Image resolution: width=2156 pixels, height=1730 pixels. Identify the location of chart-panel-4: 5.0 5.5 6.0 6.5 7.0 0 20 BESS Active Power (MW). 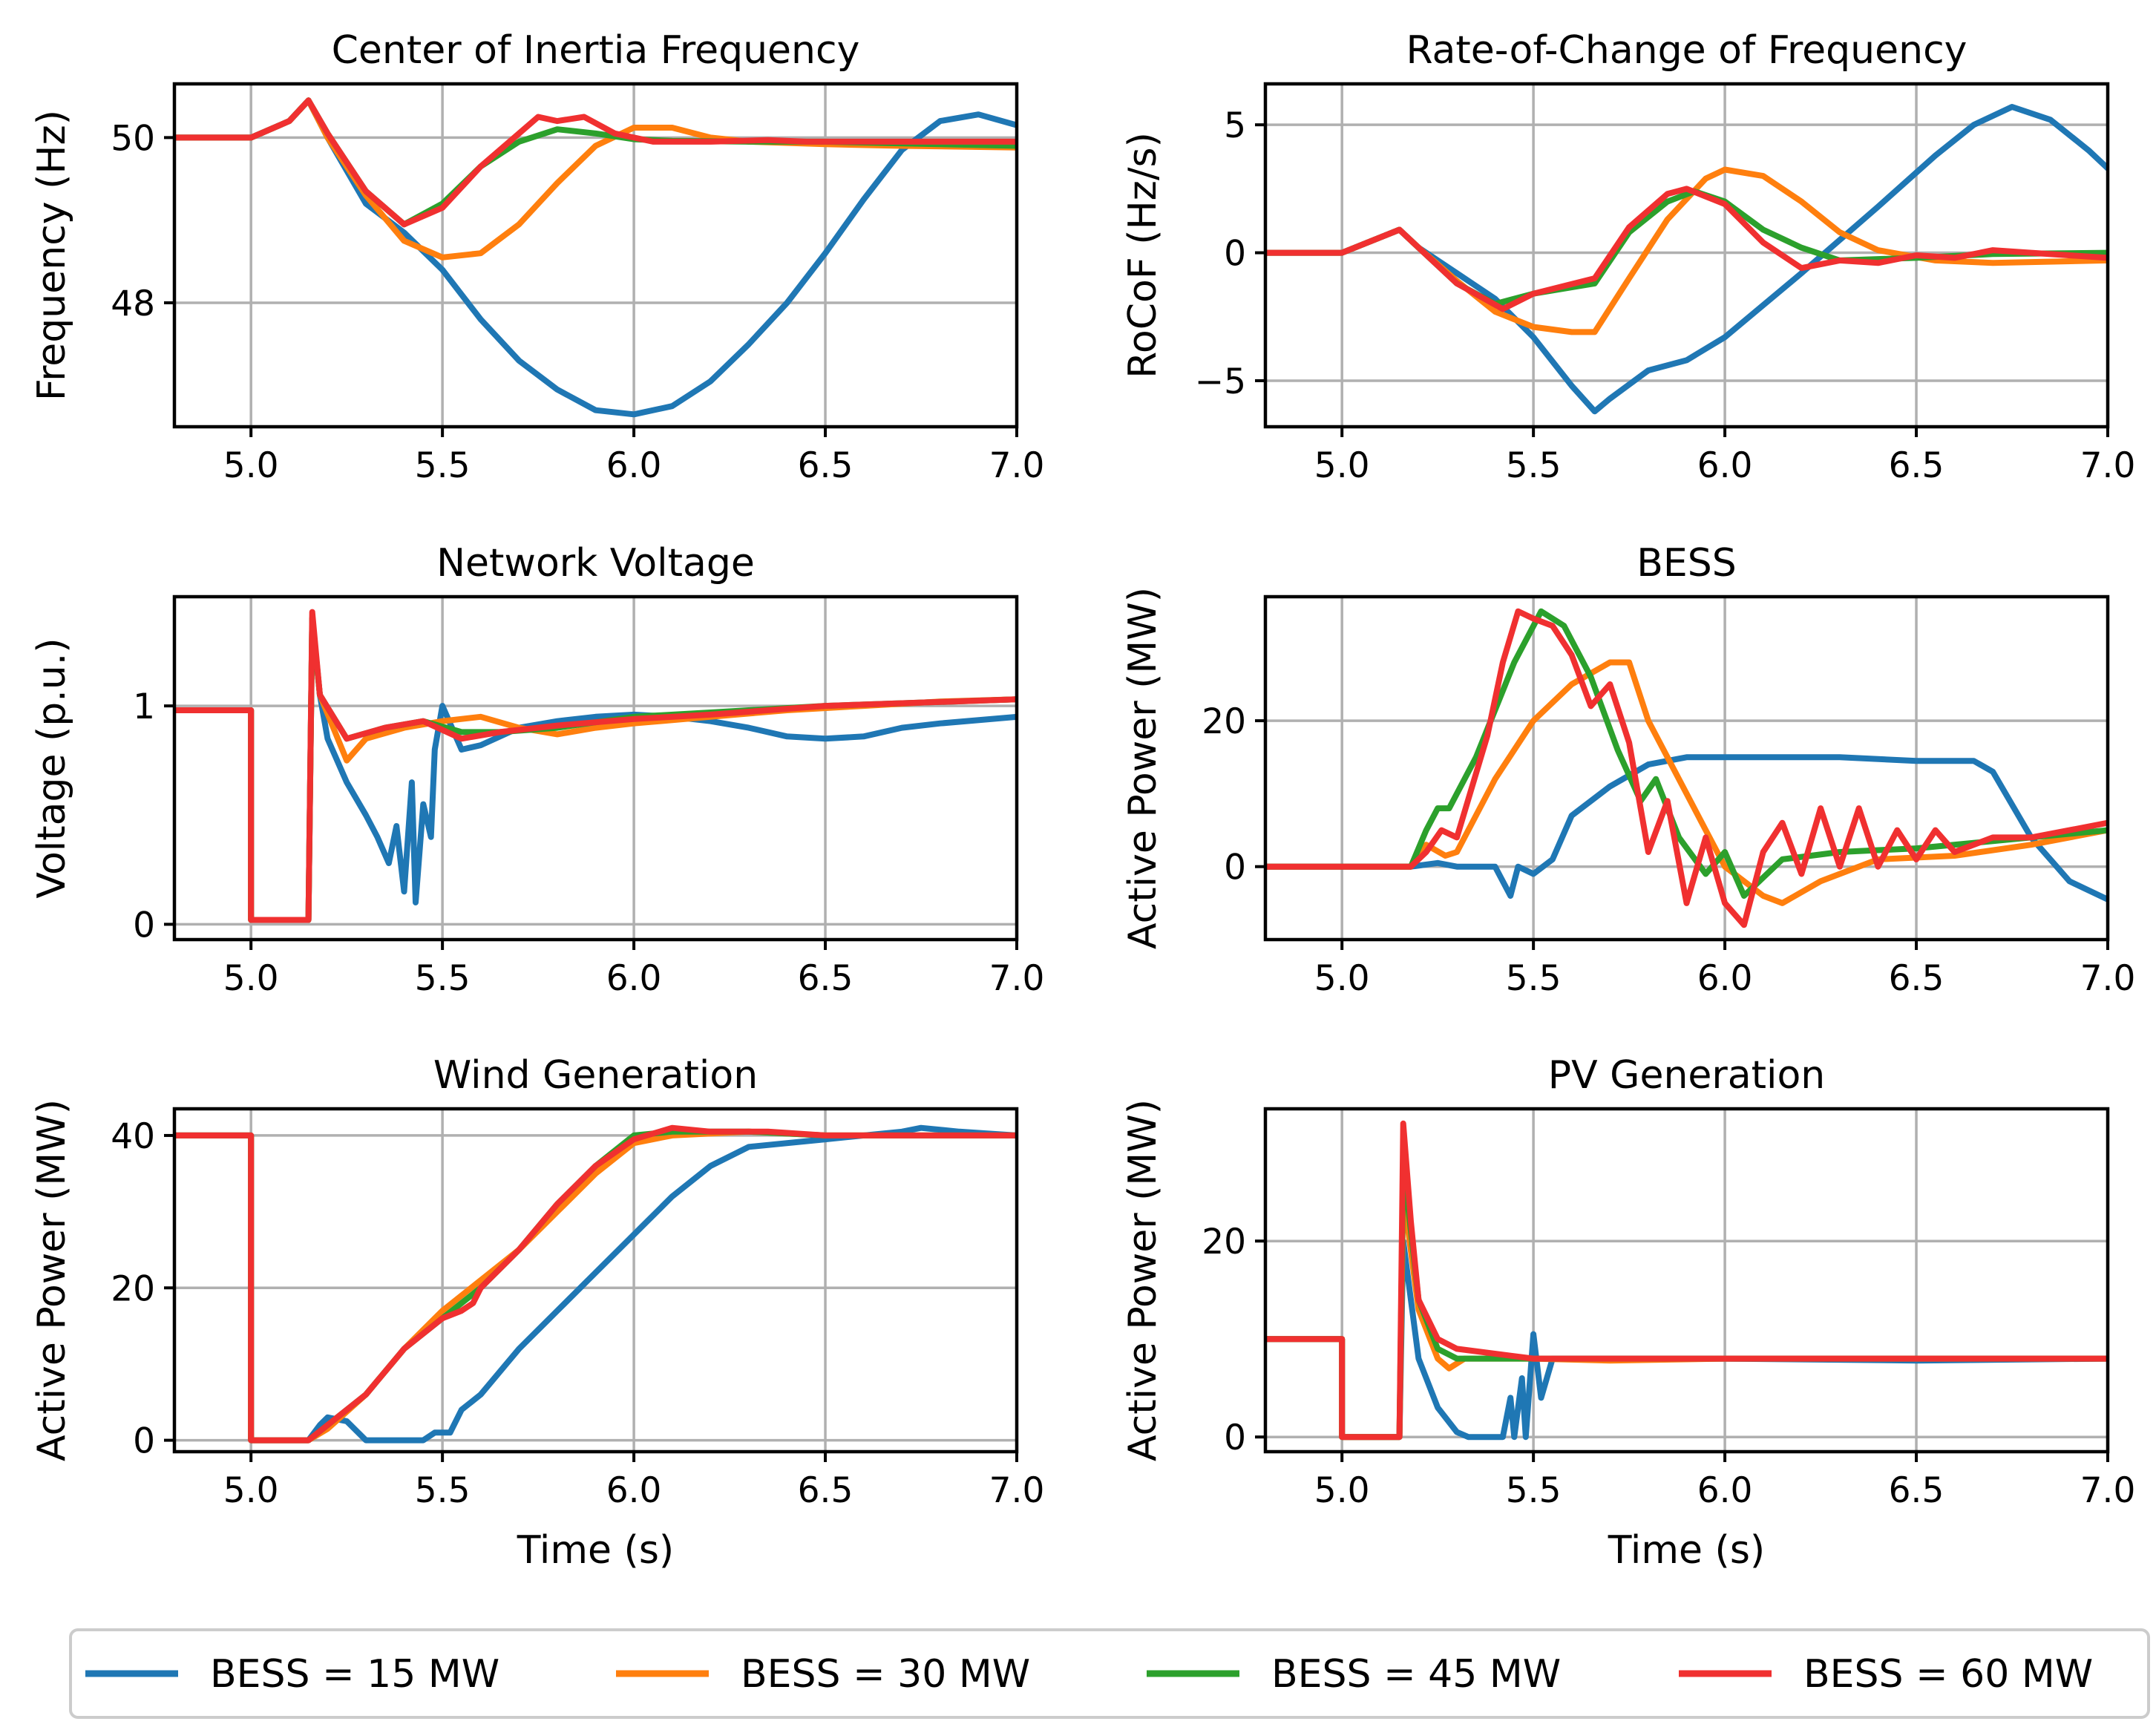
(1628, 770).